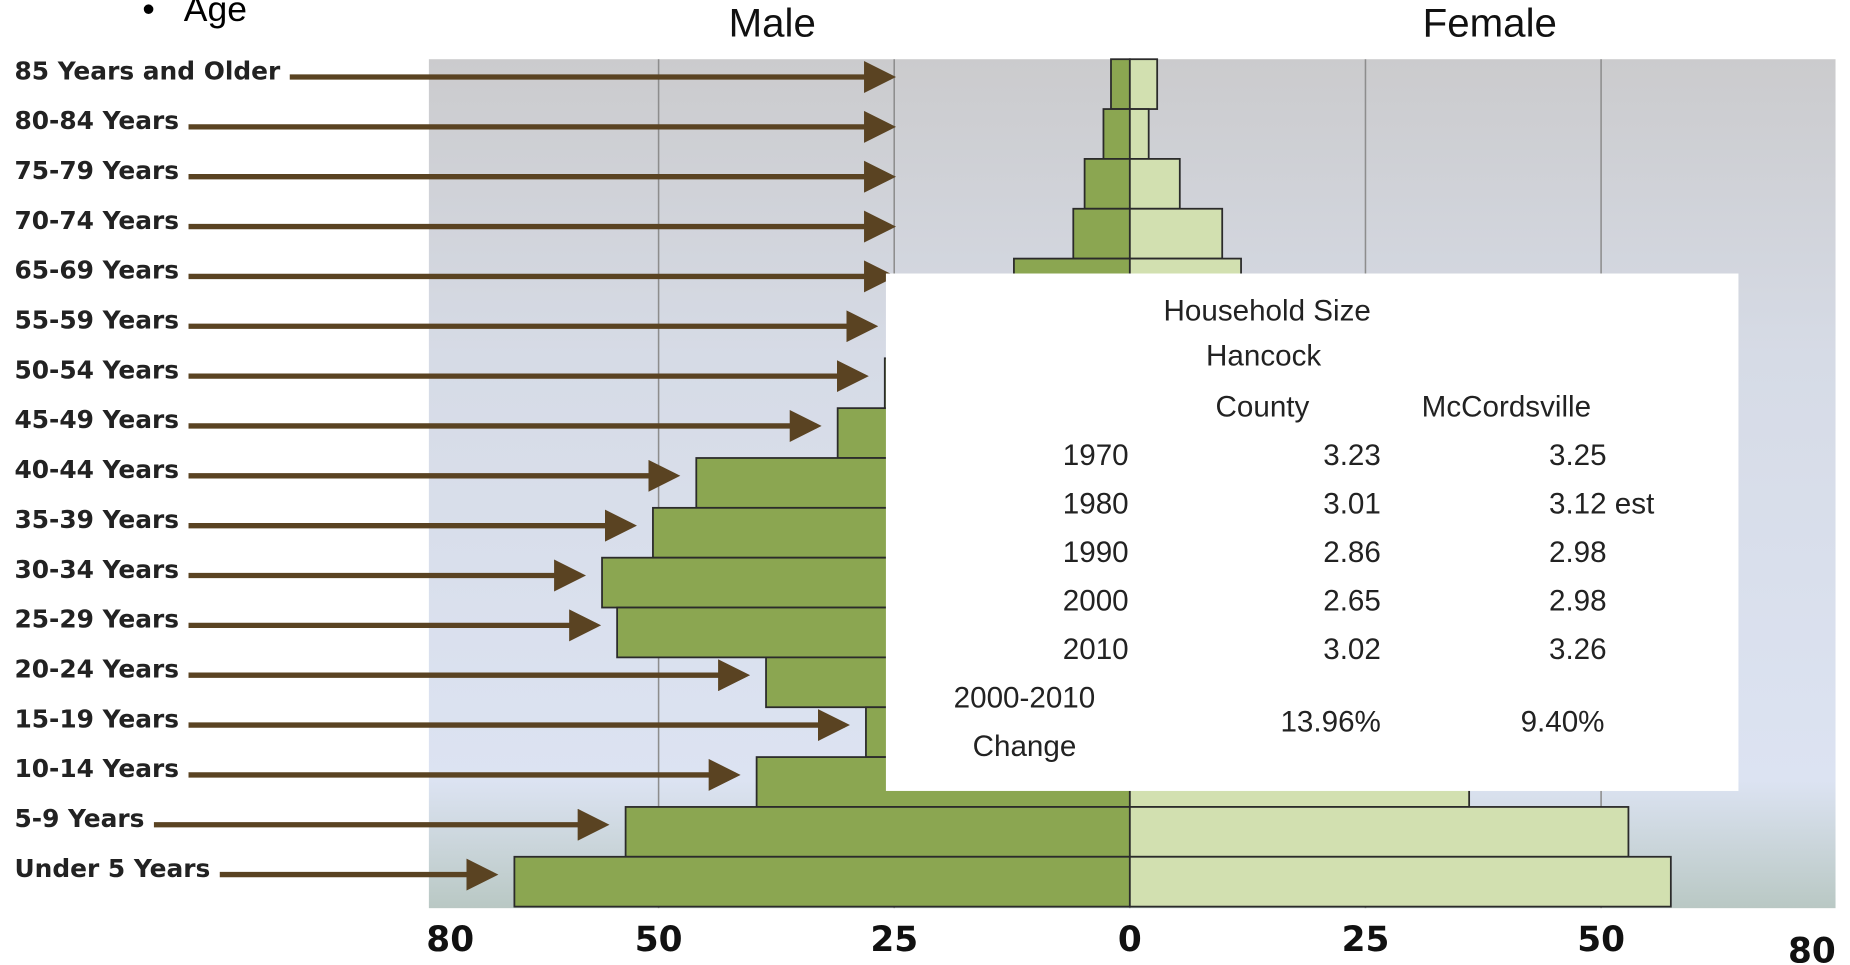 This screenshot has height=965, width=1850. What do you see at coordinates (96, 519) in the screenshot?
I see `y-category-label: 35-39 Years` at bounding box center [96, 519].